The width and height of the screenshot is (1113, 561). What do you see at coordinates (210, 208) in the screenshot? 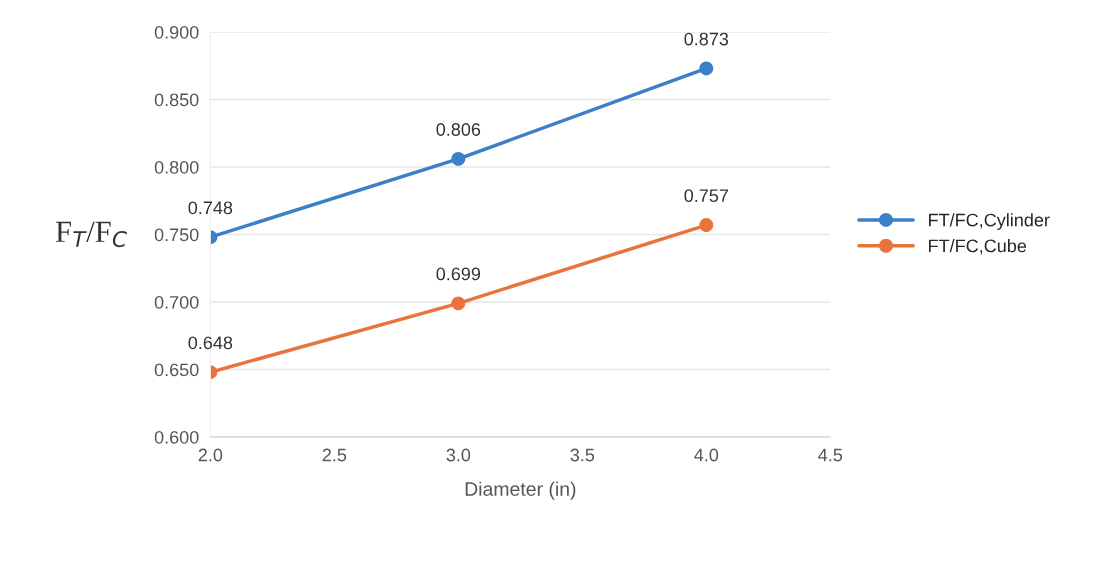
I see `data-label: 0.748` at bounding box center [210, 208].